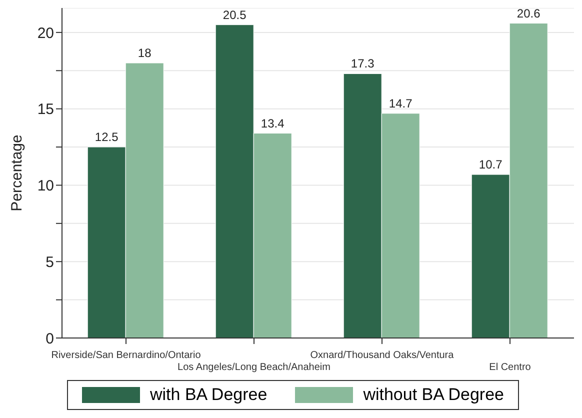 This screenshot has width=582, height=418. Describe the element at coordinates (528, 13) in the screenshot. I see `data-label: 20.6` at that location.